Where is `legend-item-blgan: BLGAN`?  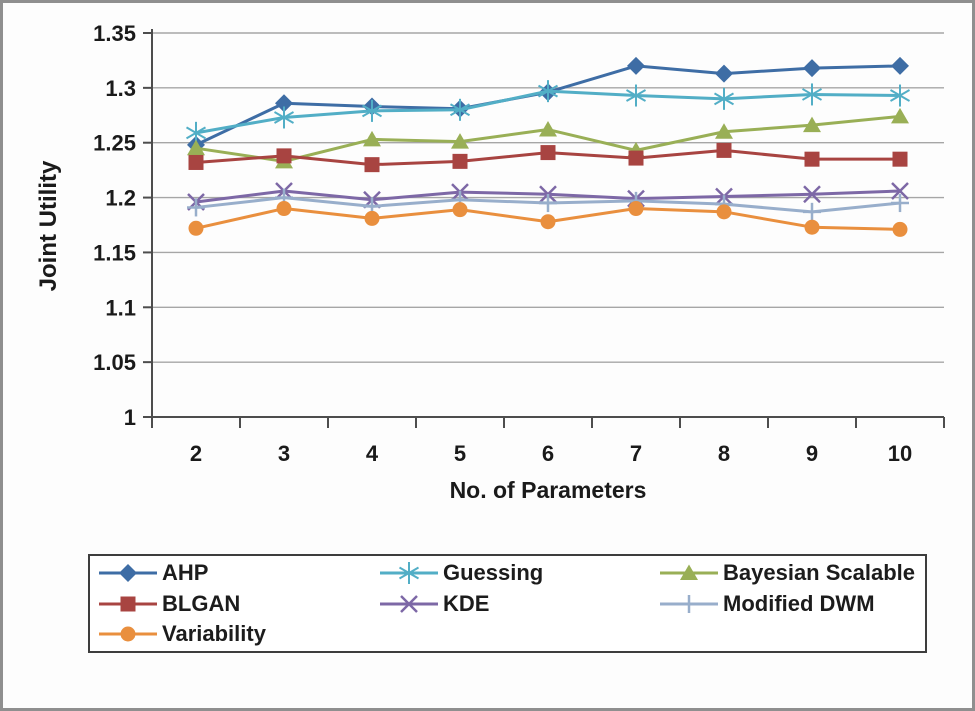
legend-item-blgan: BLGAN is located at coordinates (237, 604).